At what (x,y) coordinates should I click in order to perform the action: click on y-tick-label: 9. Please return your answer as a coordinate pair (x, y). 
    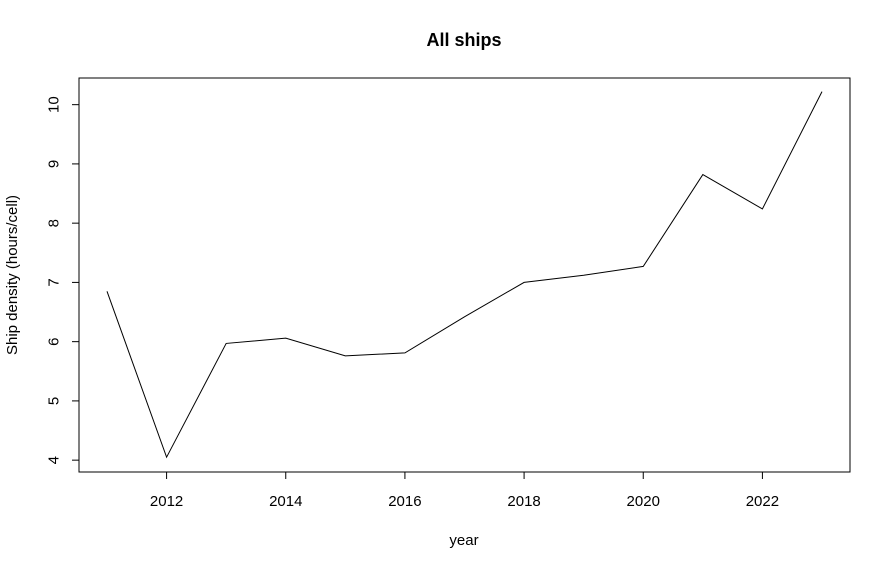
    Looking at the image, I should click on (53, 164).